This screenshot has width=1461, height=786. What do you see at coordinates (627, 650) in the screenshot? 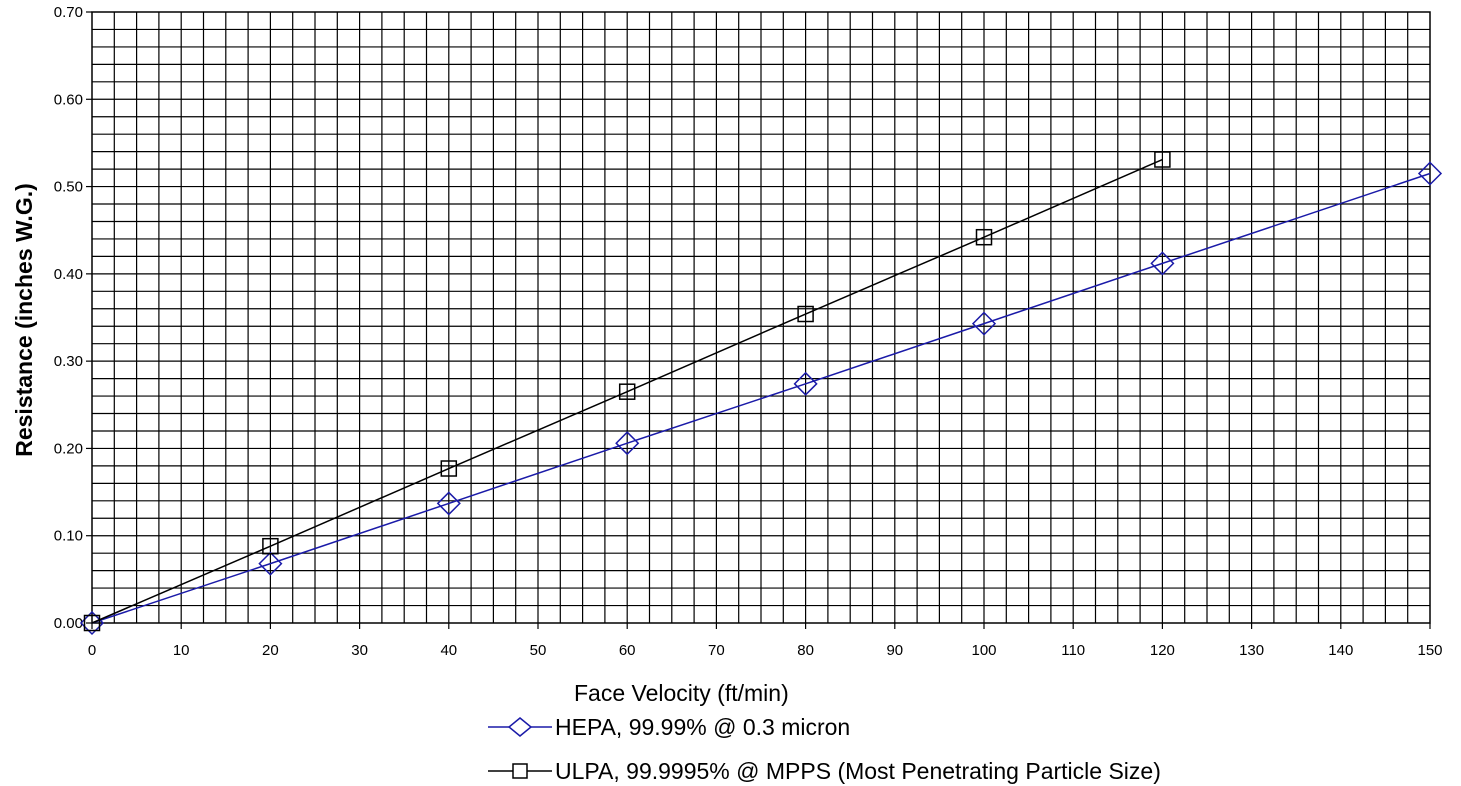
I see `x-tick-label: 60` at bounding box center [627, 650].